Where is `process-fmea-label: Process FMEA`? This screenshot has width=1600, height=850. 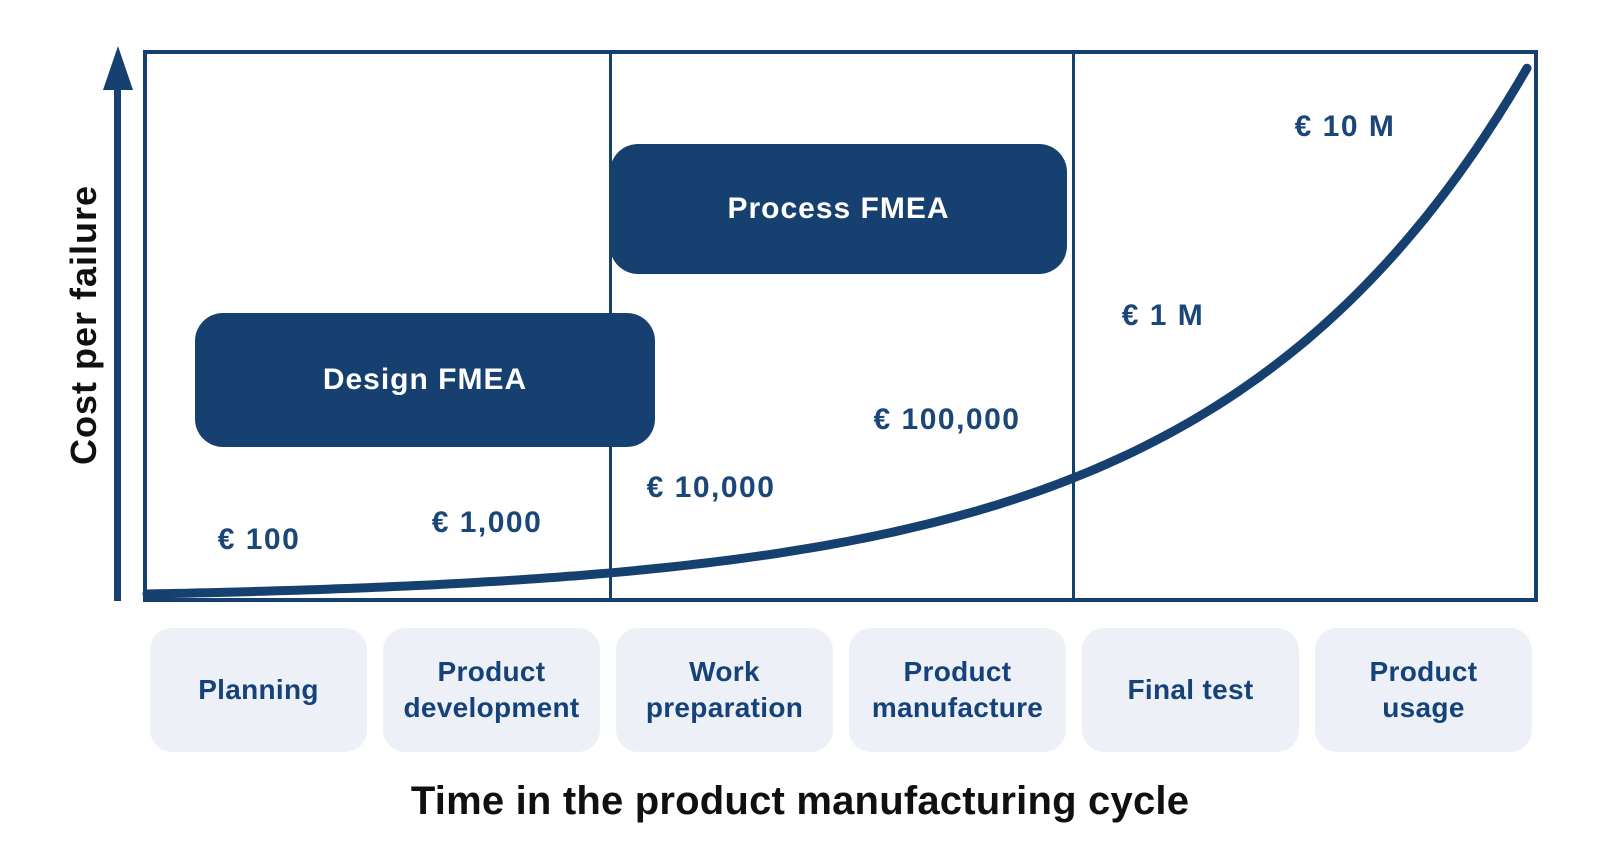
process-fmea-label: Process FMEA is located at coordinates (838, 208).